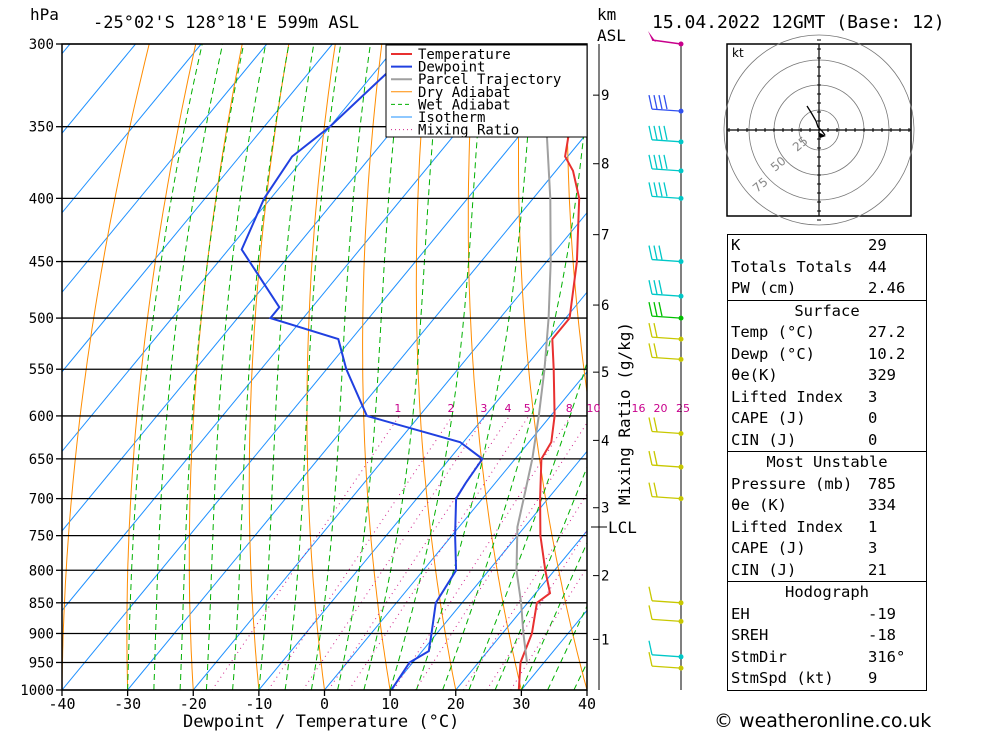  What do you see at coordinates (611, 35) in the screenshot?
I see `asl-label: ASL` at bounding box center [611, 35].